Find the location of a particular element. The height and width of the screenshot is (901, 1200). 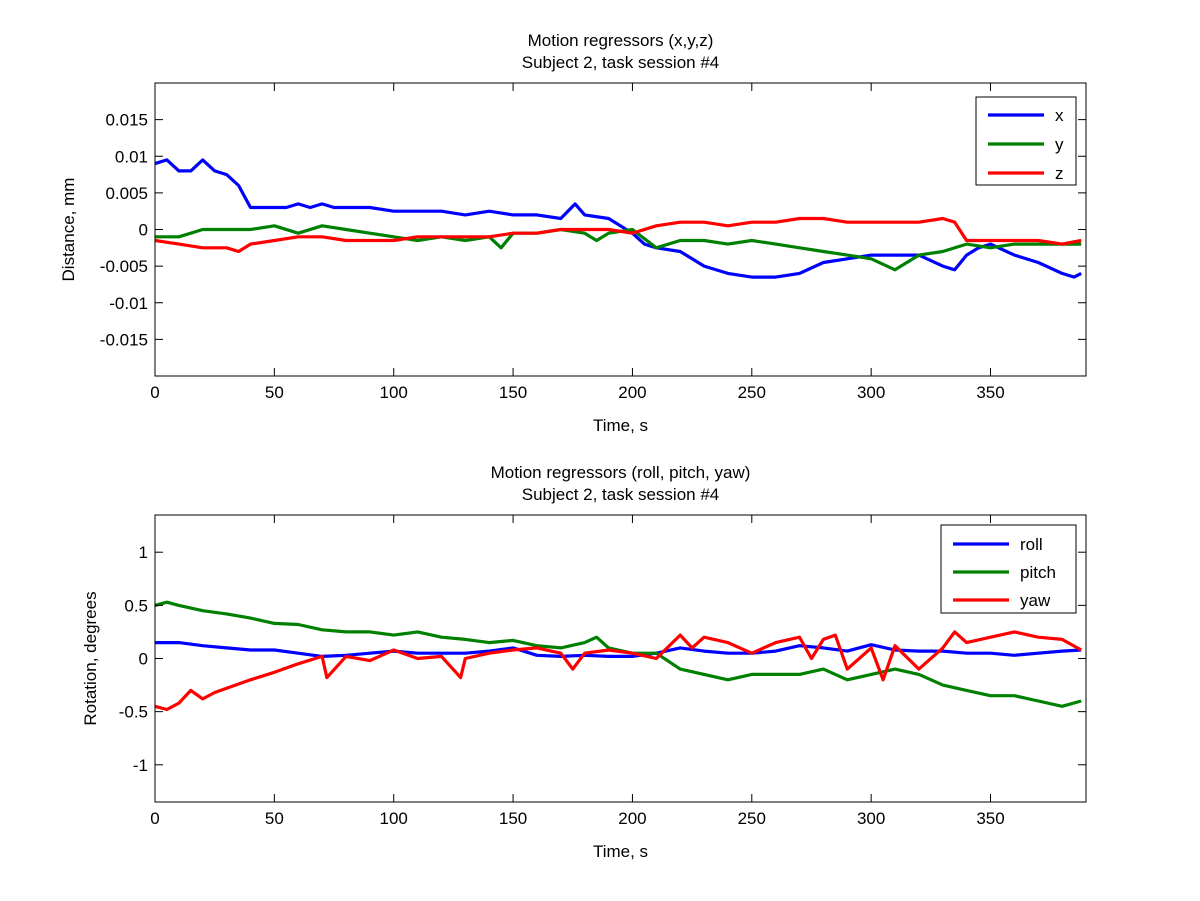

y-tick-label: -0.015 is located at coordinates (124, 339).